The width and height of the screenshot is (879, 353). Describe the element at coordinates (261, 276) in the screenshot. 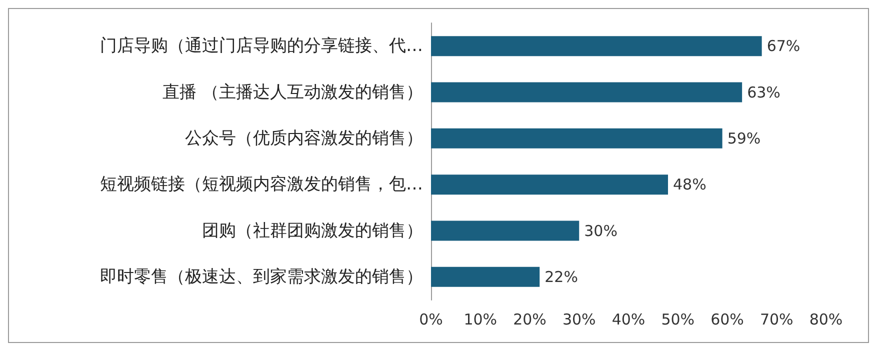

I see `y-tick-label: 即时零售（极速达、到家需求激发的销售）` at that location.